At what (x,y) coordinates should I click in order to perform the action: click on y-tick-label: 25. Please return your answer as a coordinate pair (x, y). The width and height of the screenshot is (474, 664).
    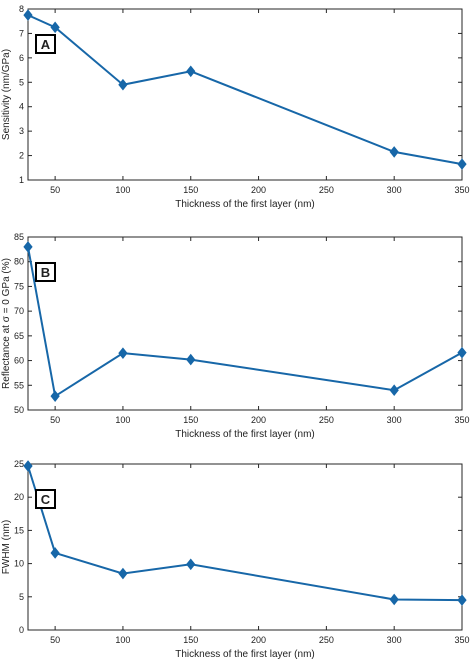
    Looking at the image, I should click on (19, 464).